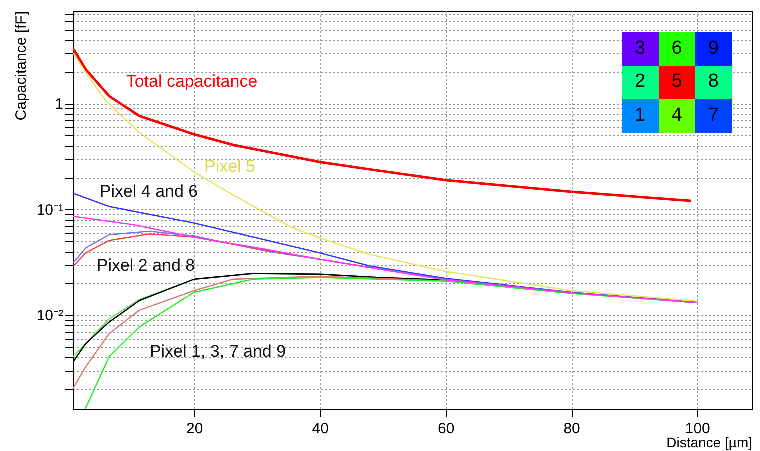 The height and width of the screenshot is (451, 760). What do you see at coordinates (697, 429) in the screenshot?
I see `x-tick-label: 100` at bounding box center [697, 429].